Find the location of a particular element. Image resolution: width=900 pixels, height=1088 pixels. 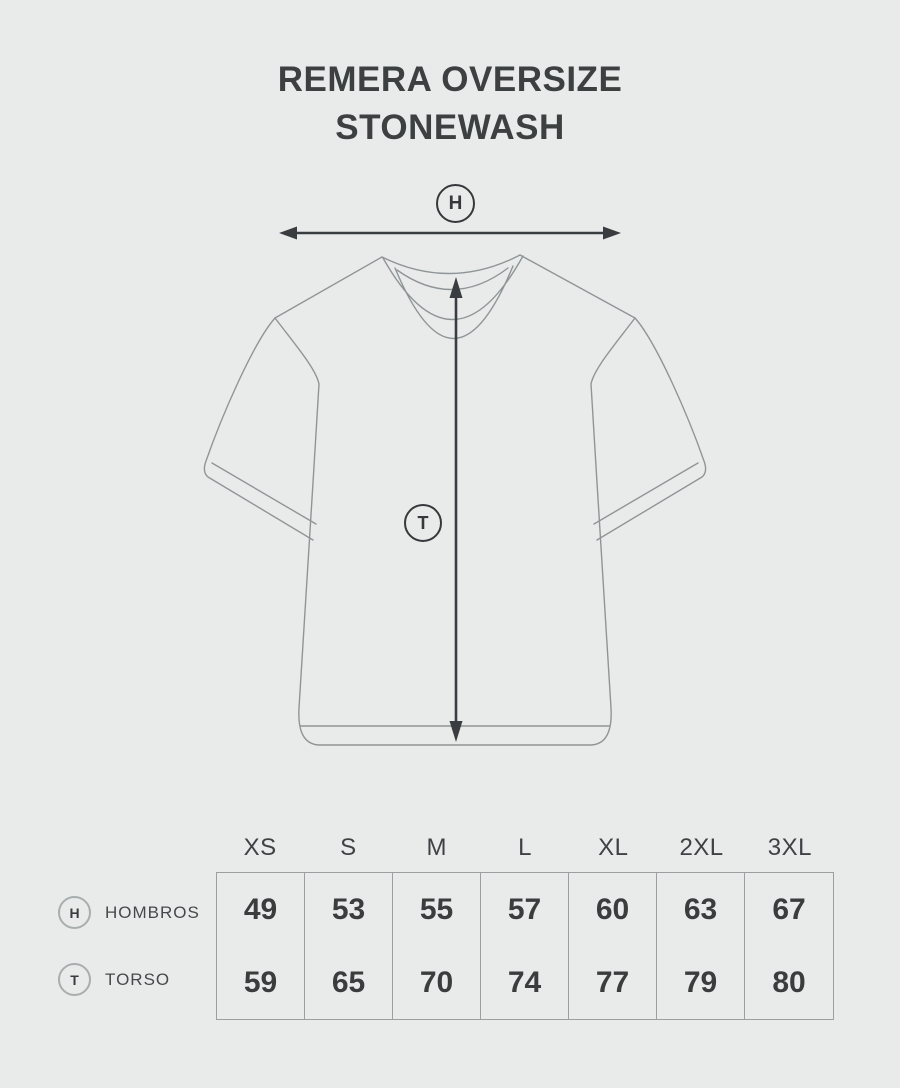

shoulder-marker-badge: H is located at coordinates (455, 203).